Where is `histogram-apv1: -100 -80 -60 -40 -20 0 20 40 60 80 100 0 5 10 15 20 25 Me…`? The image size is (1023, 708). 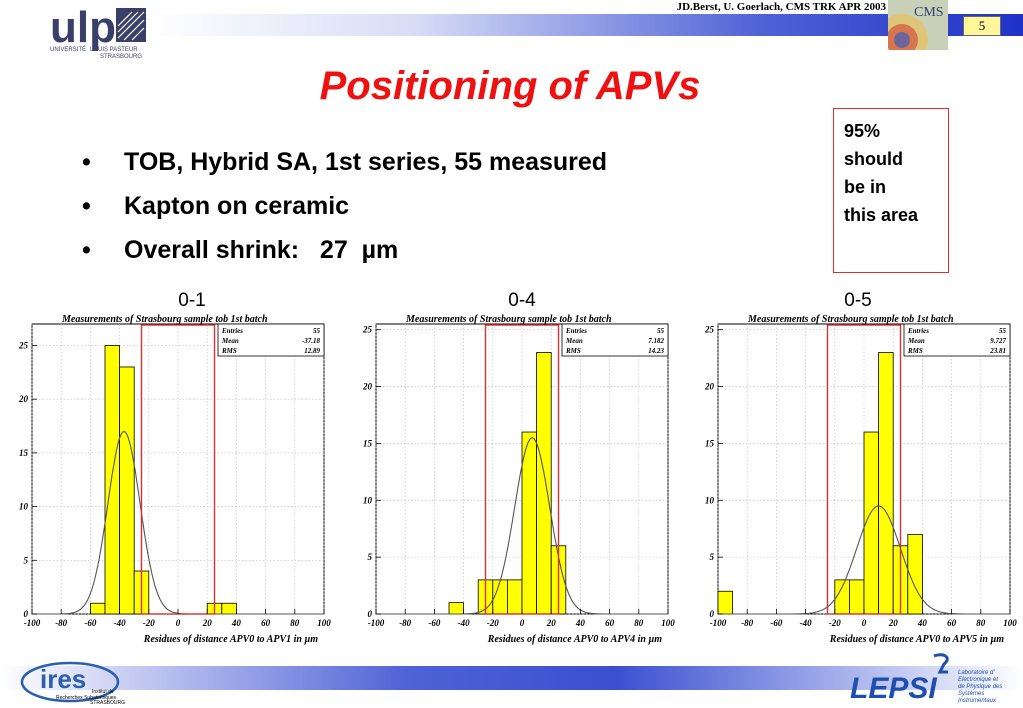 histogram-apv1: -100 -80 -60 -40 -20 0 20 40 60 80 100 0 5 10 15 20 25 Me… is located at coordinates (174, 479).